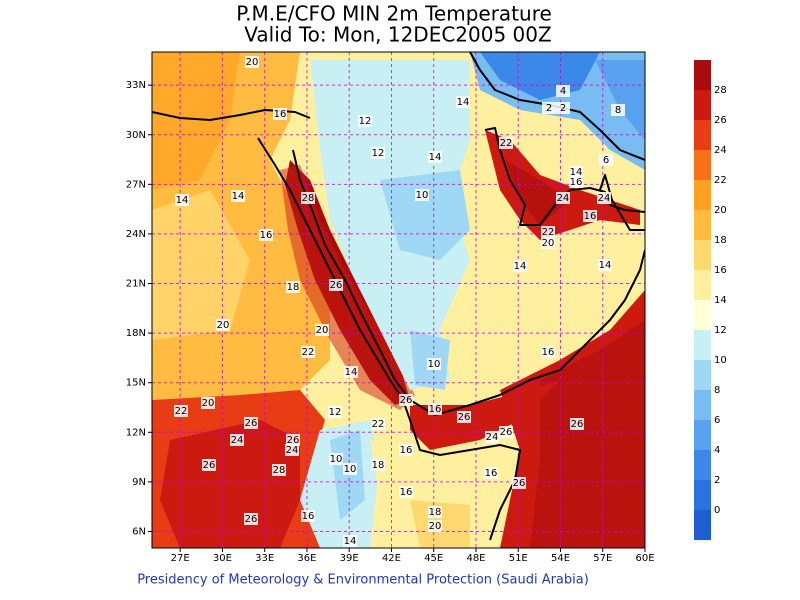 The width and height of the screenshot is (800, 600). I want to click on y-tick-label: 12N, so click(136, 432).